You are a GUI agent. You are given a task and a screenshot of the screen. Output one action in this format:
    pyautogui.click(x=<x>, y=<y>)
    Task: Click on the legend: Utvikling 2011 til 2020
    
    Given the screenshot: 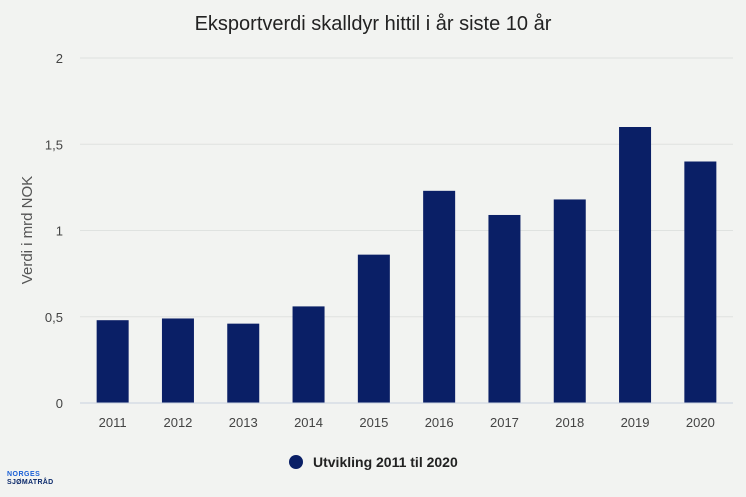 What is the action you would take?
    pyautogui.click(x=373, y=462)
    